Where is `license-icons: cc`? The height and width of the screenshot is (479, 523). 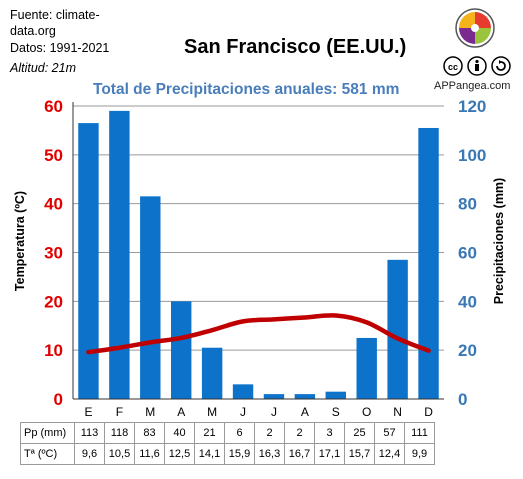
license-icons: cc is located at coordinates (477, 66).